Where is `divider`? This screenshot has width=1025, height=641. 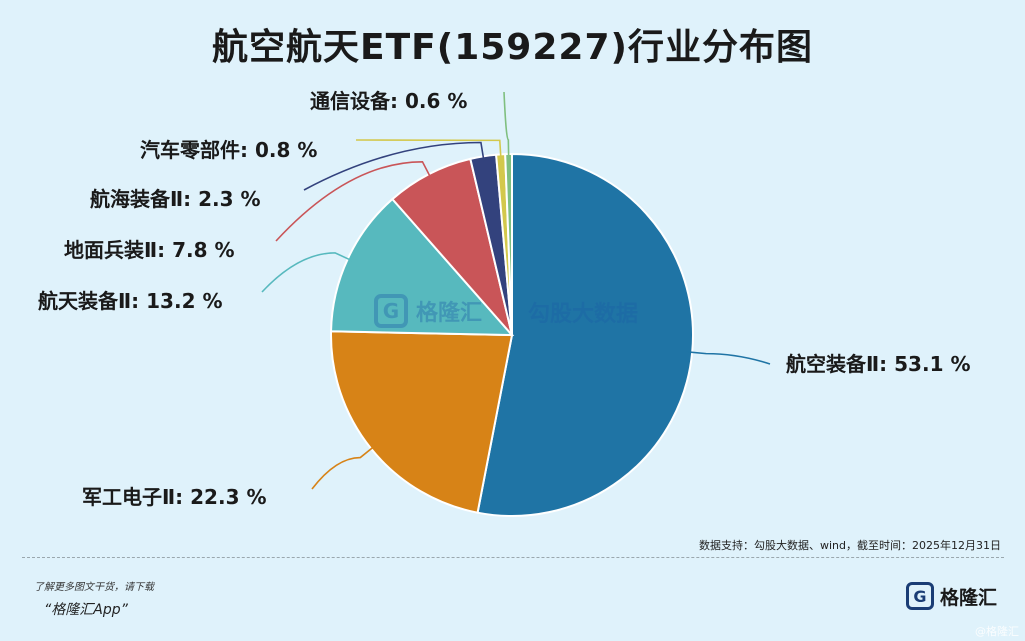
divider is located at coordinates (513, 557).